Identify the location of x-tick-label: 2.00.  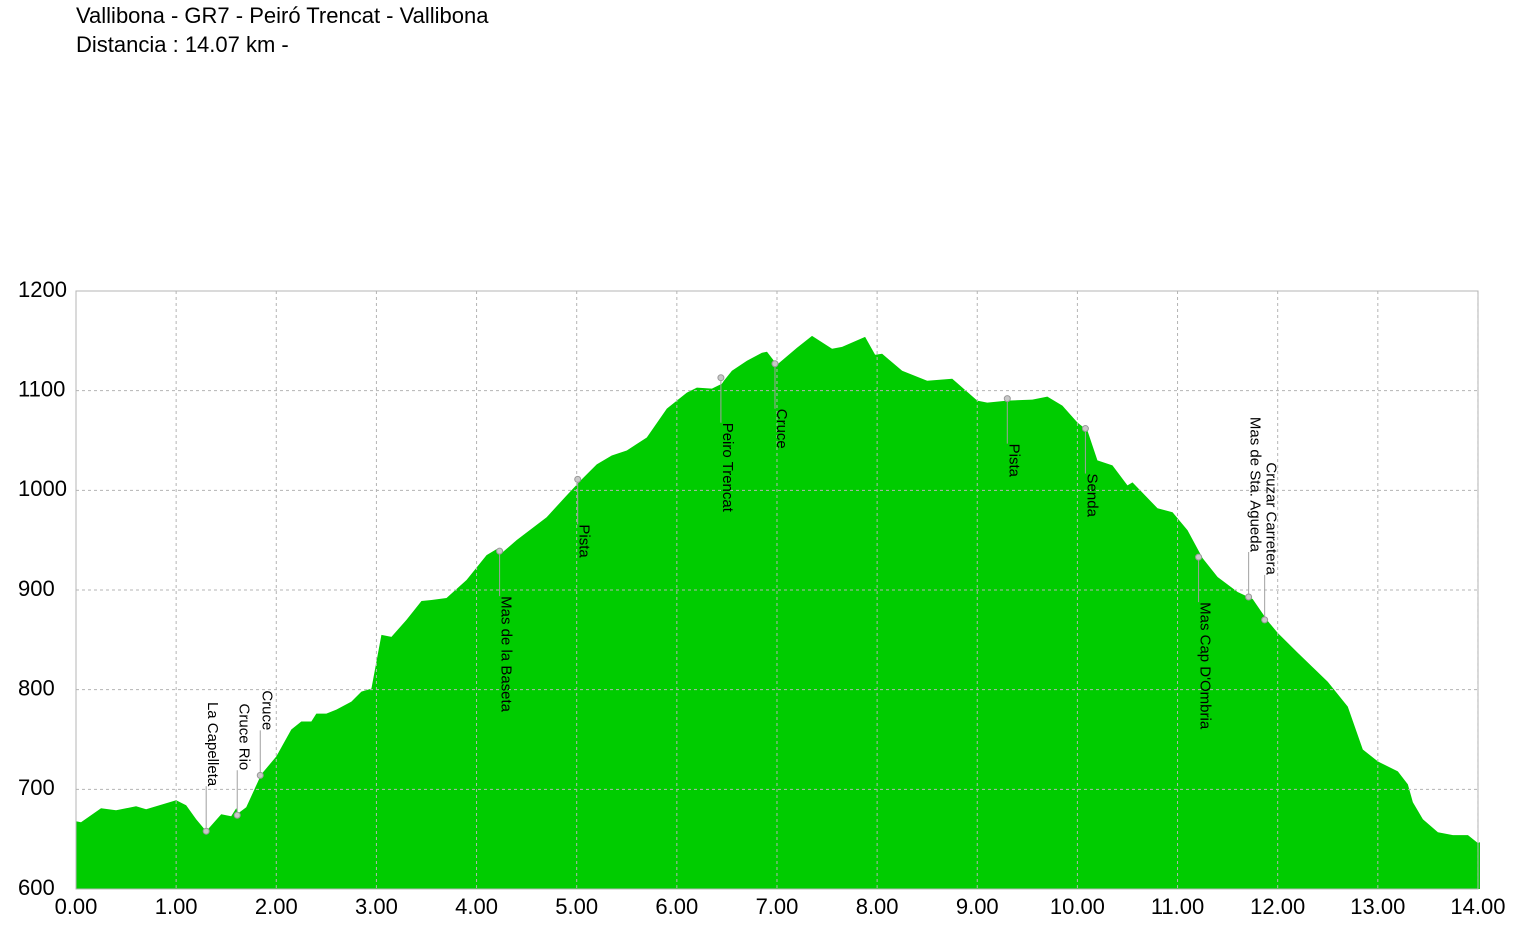
(276, 906).